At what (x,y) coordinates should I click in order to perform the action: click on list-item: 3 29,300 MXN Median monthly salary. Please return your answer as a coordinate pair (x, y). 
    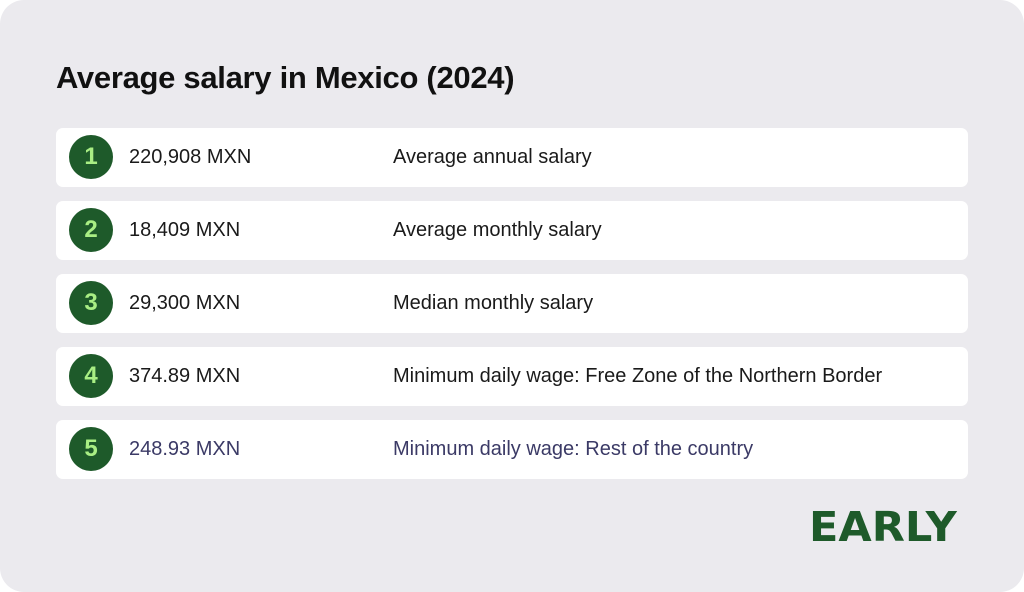
    Looking at the image, I should click on (512, 303).